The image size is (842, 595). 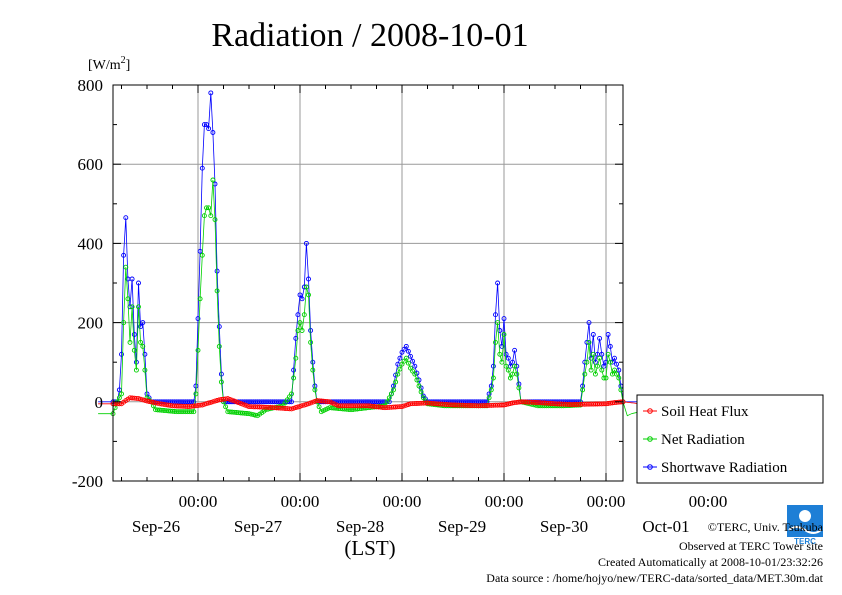 I want to click on series-soil-heat-flux, so click(x=382, y=403).